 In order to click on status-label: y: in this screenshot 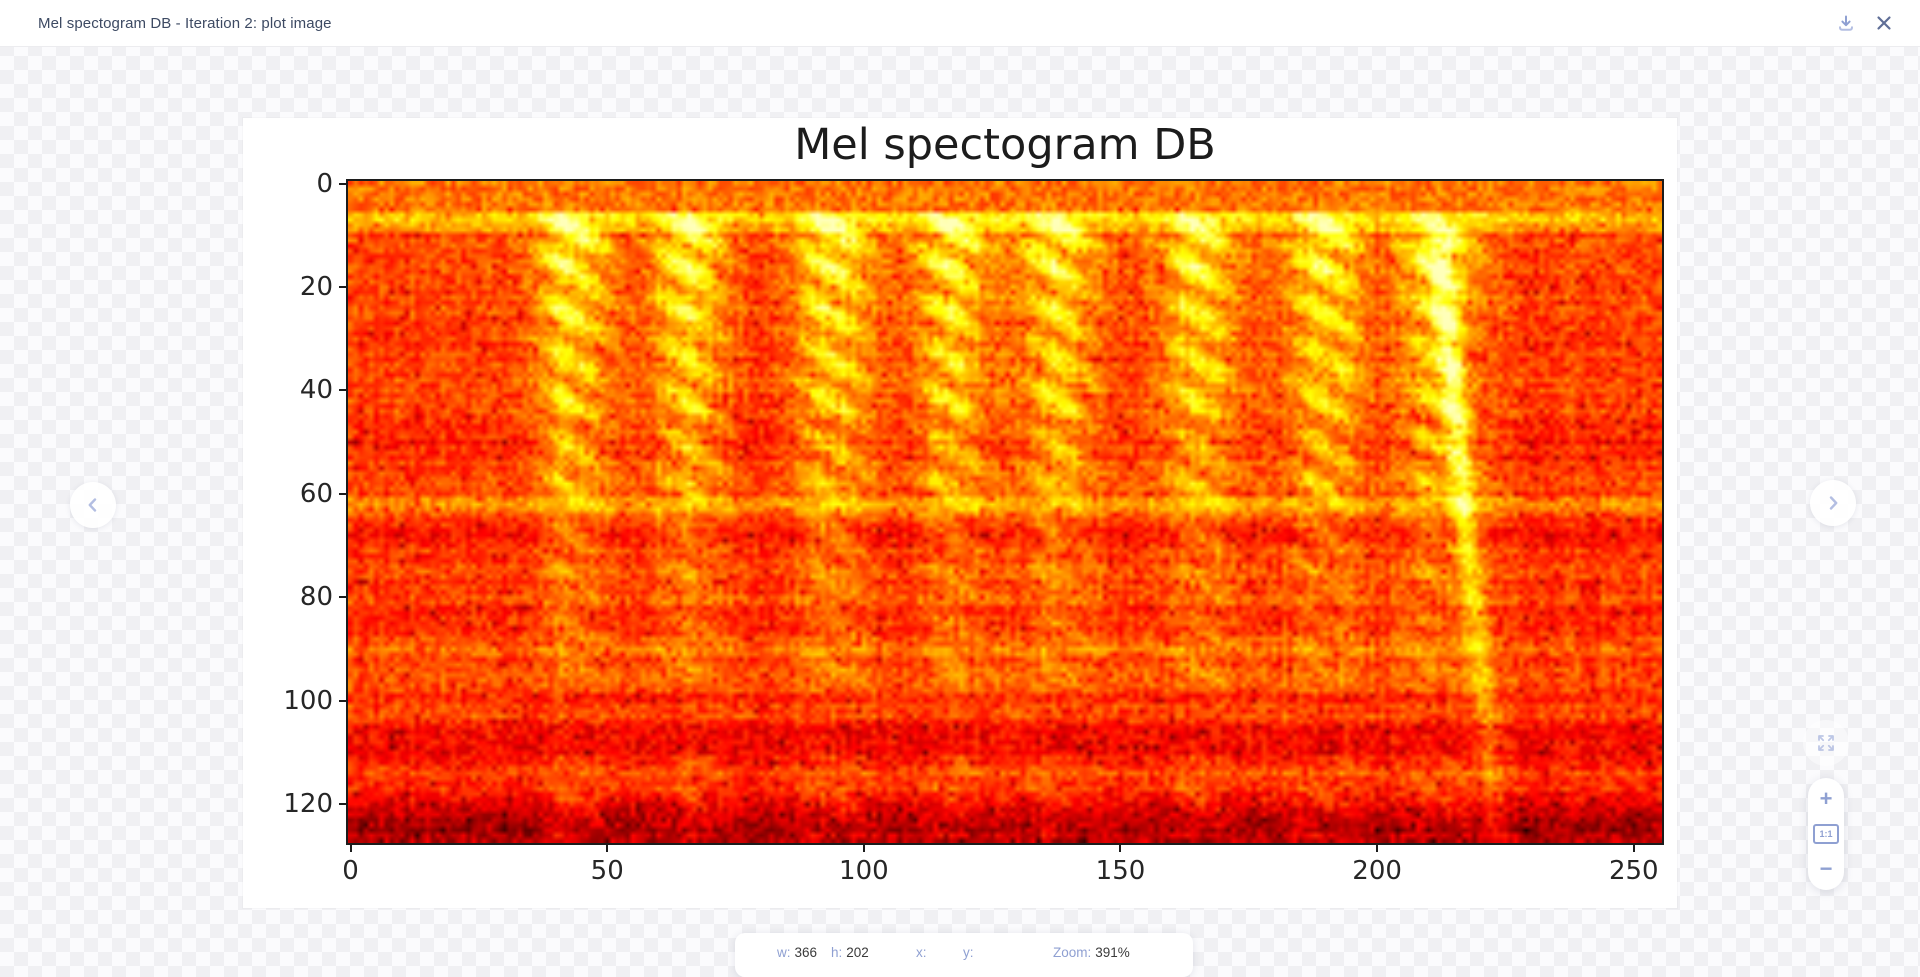, I will do `click(968, 952)`.